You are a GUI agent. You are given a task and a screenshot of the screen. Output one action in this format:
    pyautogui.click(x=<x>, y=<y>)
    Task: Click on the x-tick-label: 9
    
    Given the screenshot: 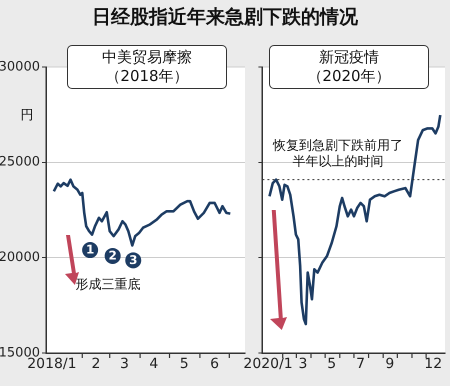 What is the action you would take?
    pyautogui.click(x=389, y=364)
    